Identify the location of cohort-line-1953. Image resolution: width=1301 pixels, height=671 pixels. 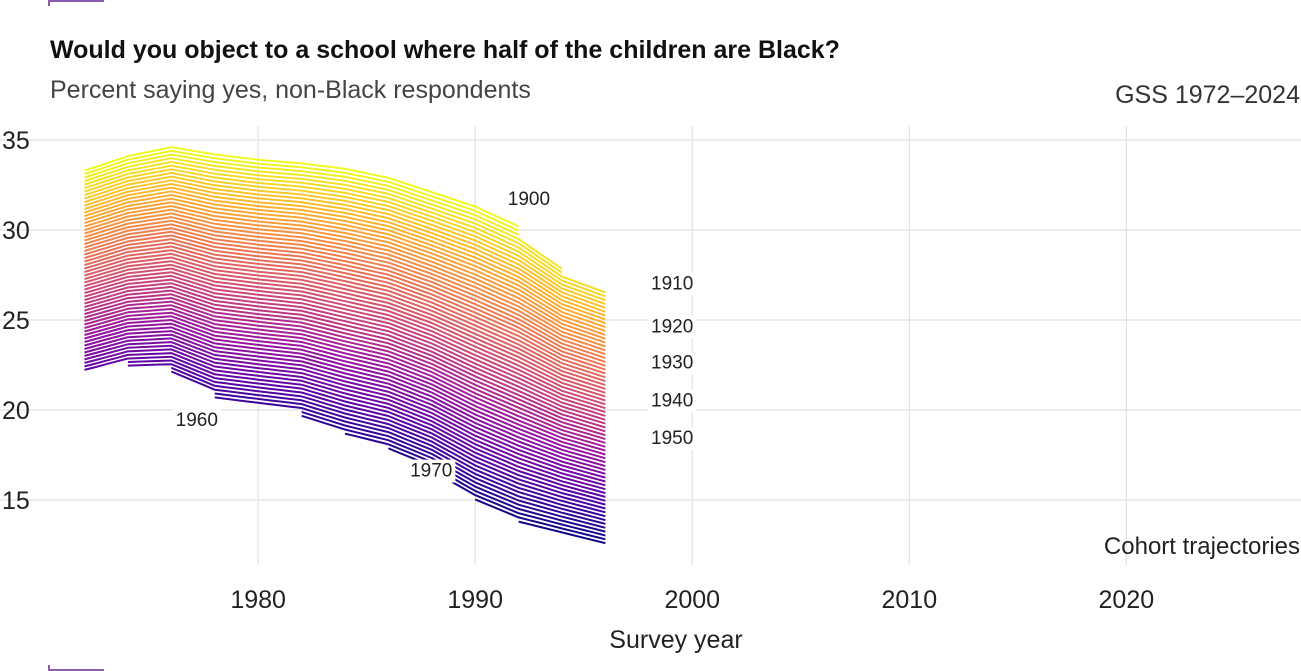
(345, 410).